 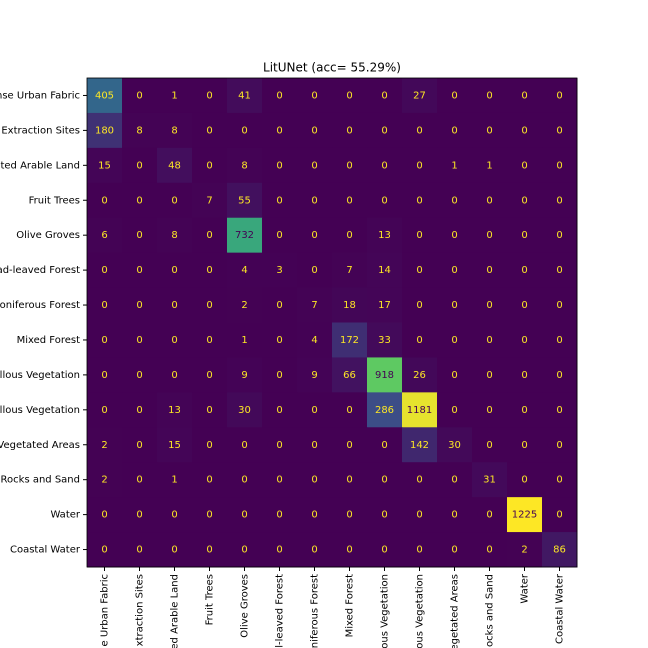 I want to click on cell-label: 7, so click(x=314, y=305).